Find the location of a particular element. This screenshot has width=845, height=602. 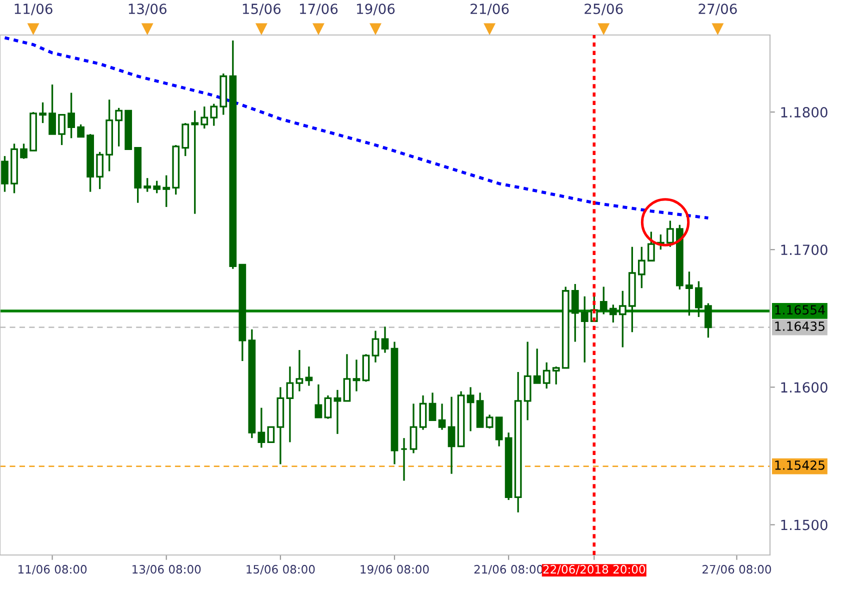

ref-line-label: 1.16435 is located at coordinates (799, 326).